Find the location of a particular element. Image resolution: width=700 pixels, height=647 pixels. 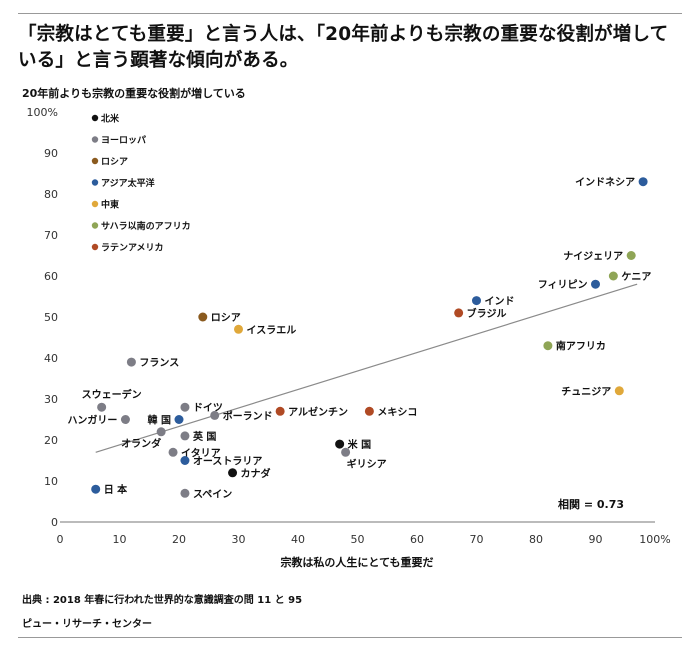

x-tick-labels: 0 10 20 30 40 50 60 70 80 90 100% is located at coordinates (364, 539).